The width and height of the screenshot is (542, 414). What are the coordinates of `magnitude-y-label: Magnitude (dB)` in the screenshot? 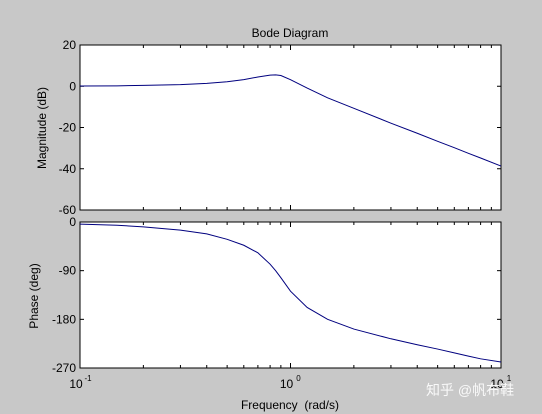 It's located at (42, 128).